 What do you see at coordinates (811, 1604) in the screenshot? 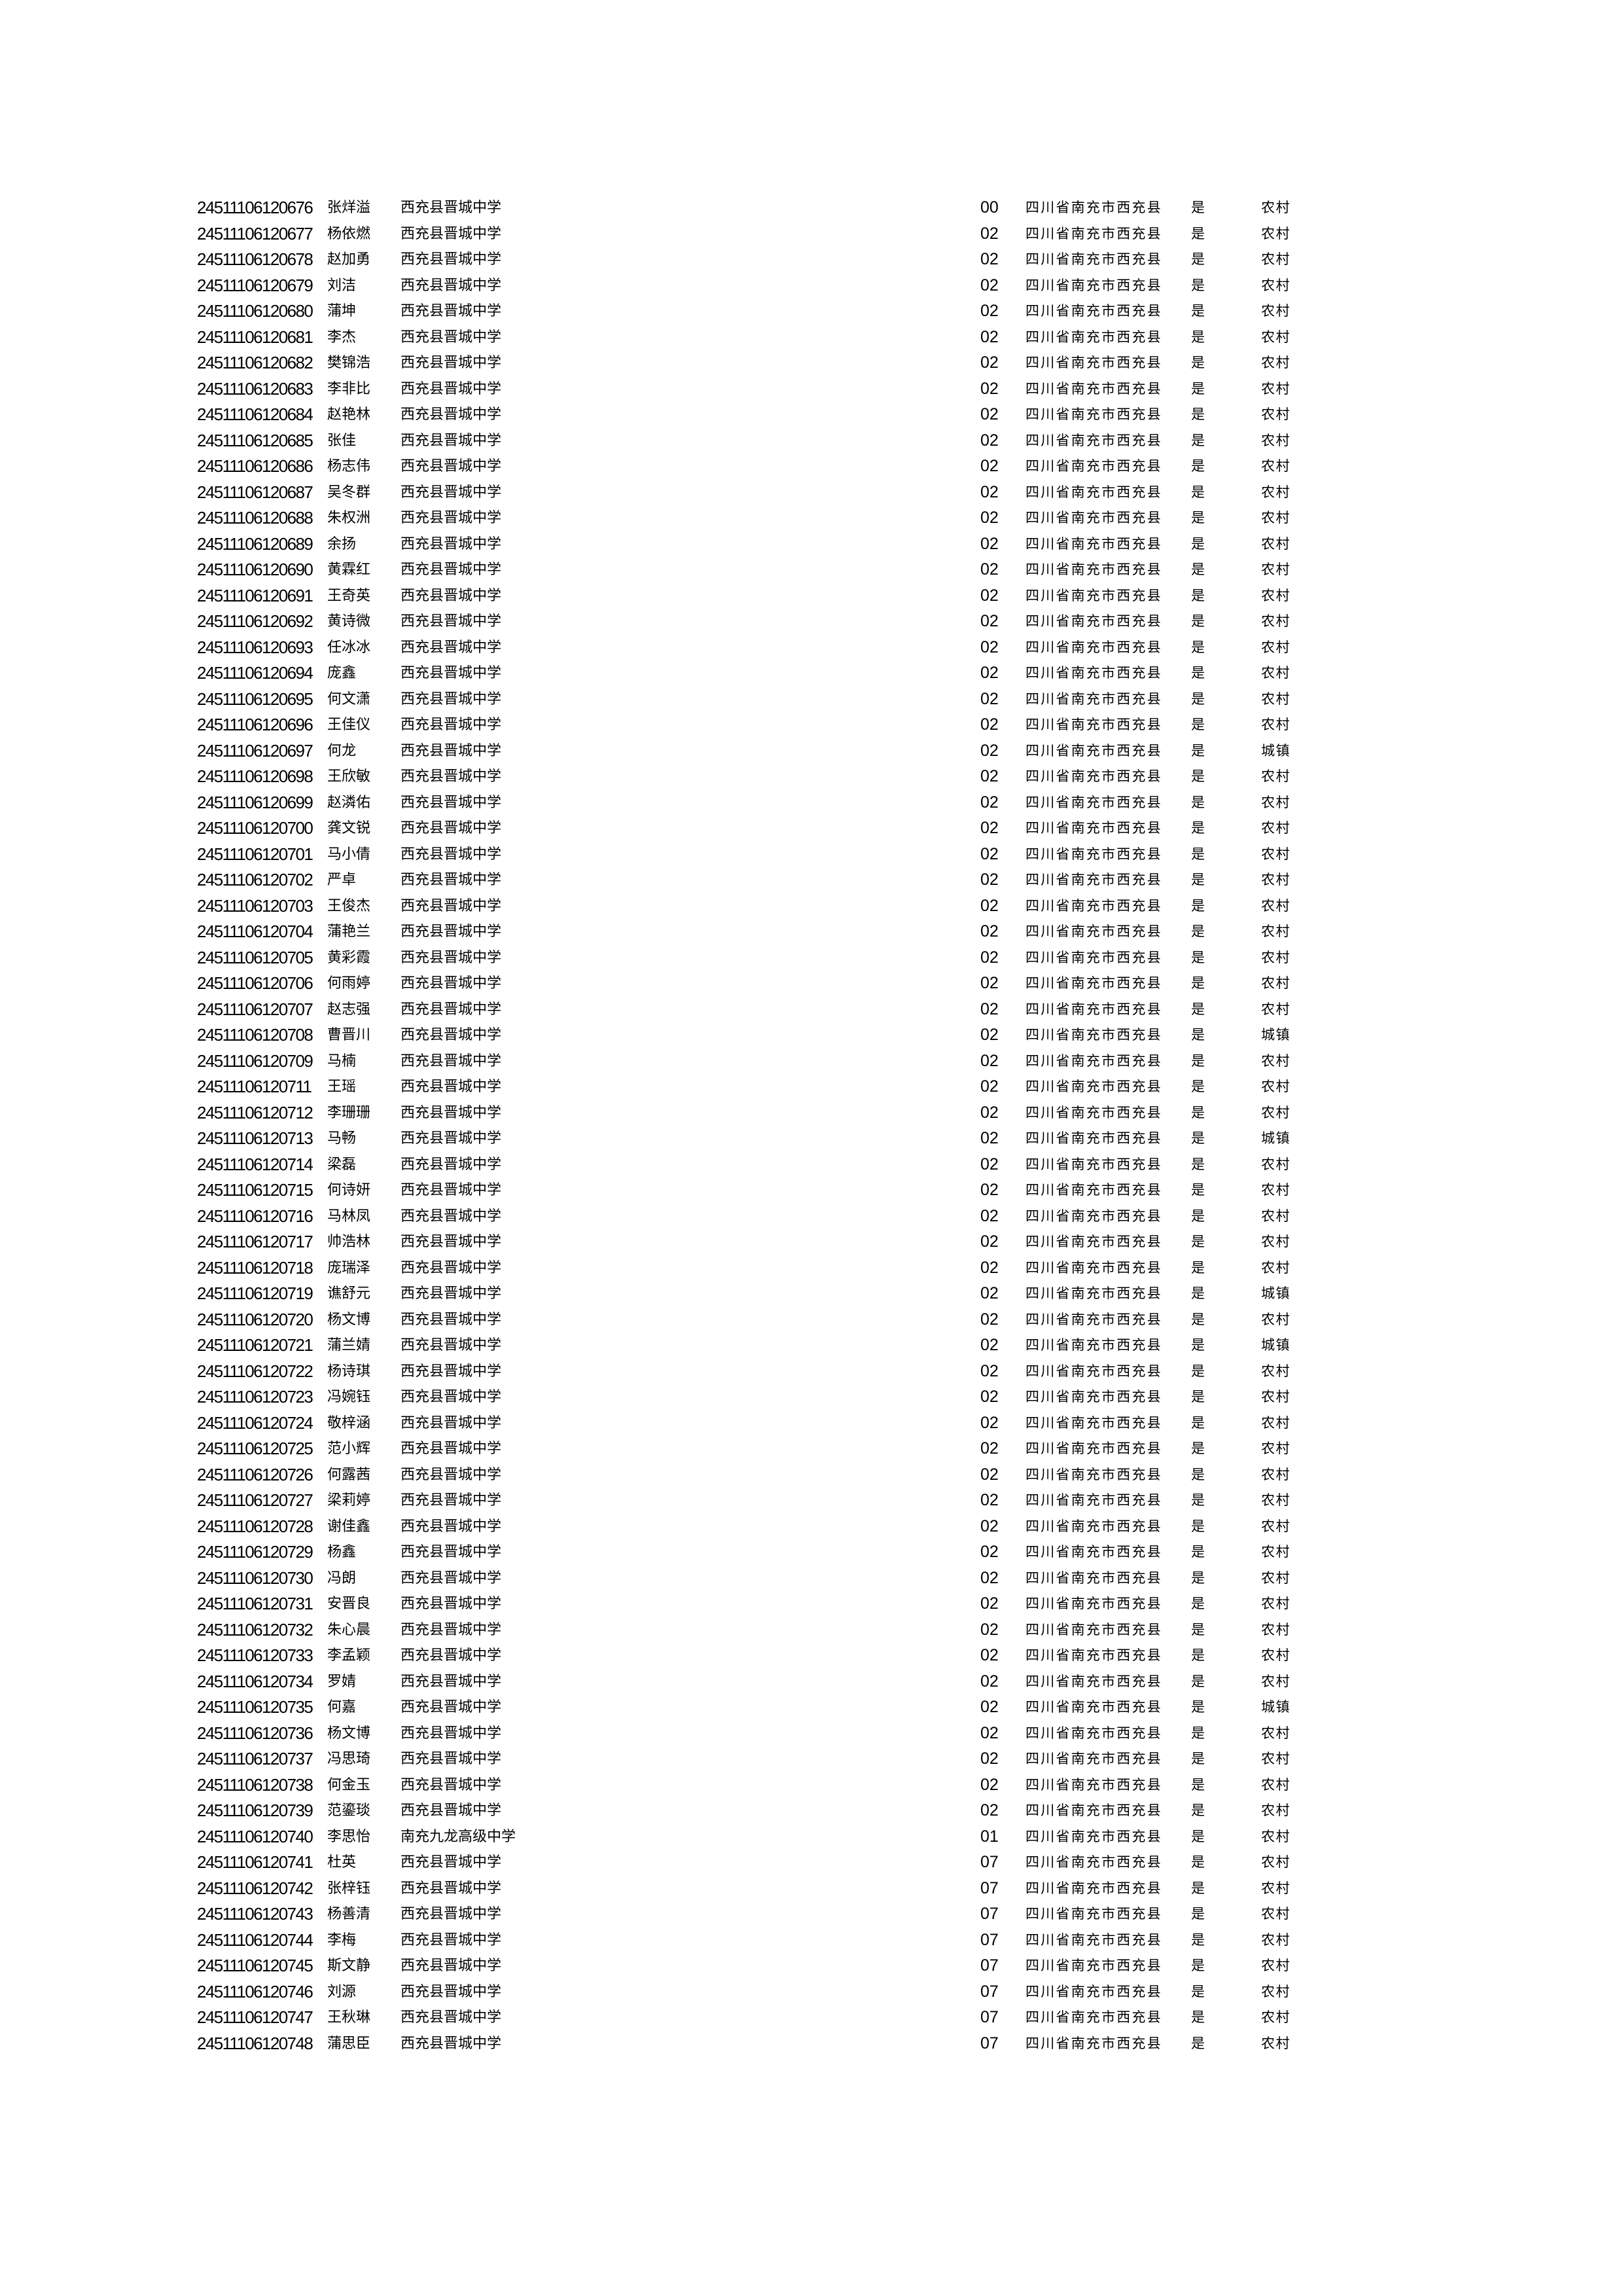
I see `table-row: 24511106120731 安晋良 西充县晋城中学 02 四川省南充市西充县 是 农村` at bounding box center [811, 1604].